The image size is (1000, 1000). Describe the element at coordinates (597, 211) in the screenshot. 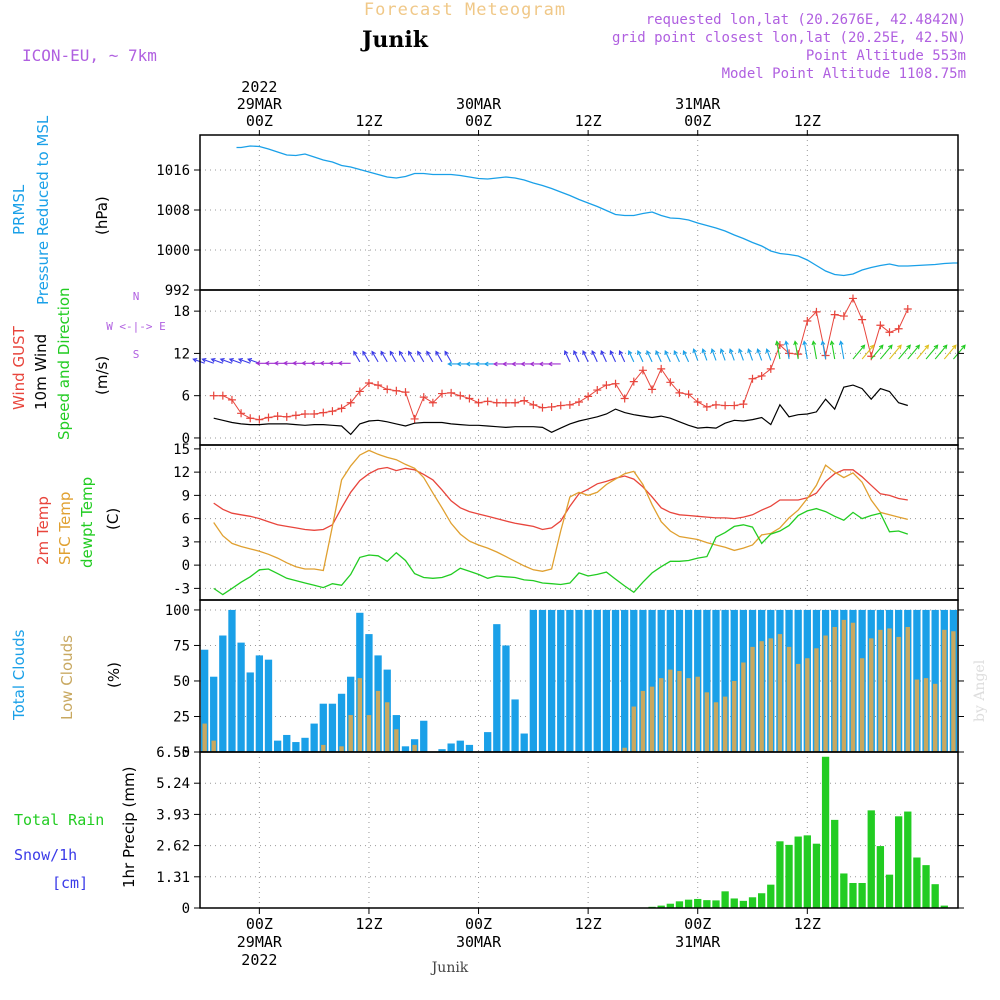

I see `pressure-line` at that location.